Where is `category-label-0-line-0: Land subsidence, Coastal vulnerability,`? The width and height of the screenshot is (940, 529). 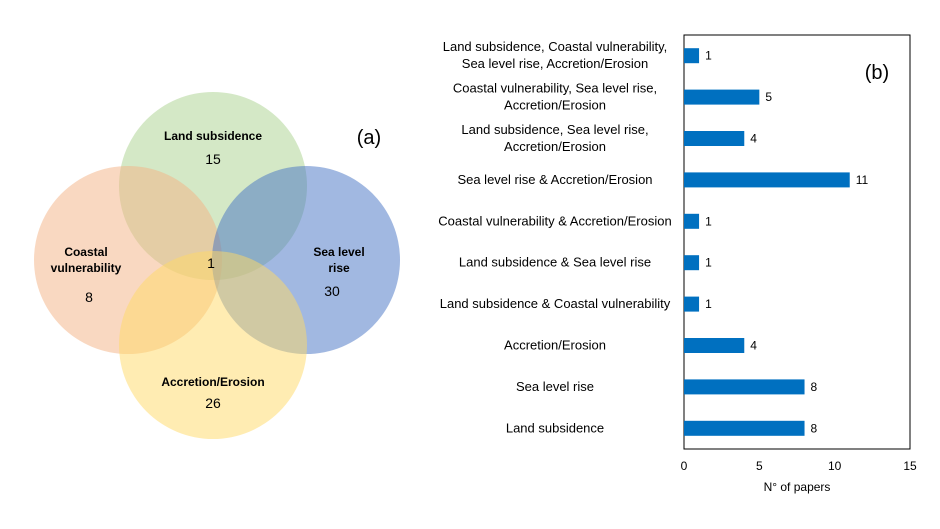
category-label-0-line-0: Land subsidence, Coastal vulnerability, is located at coordinates (555, 46).